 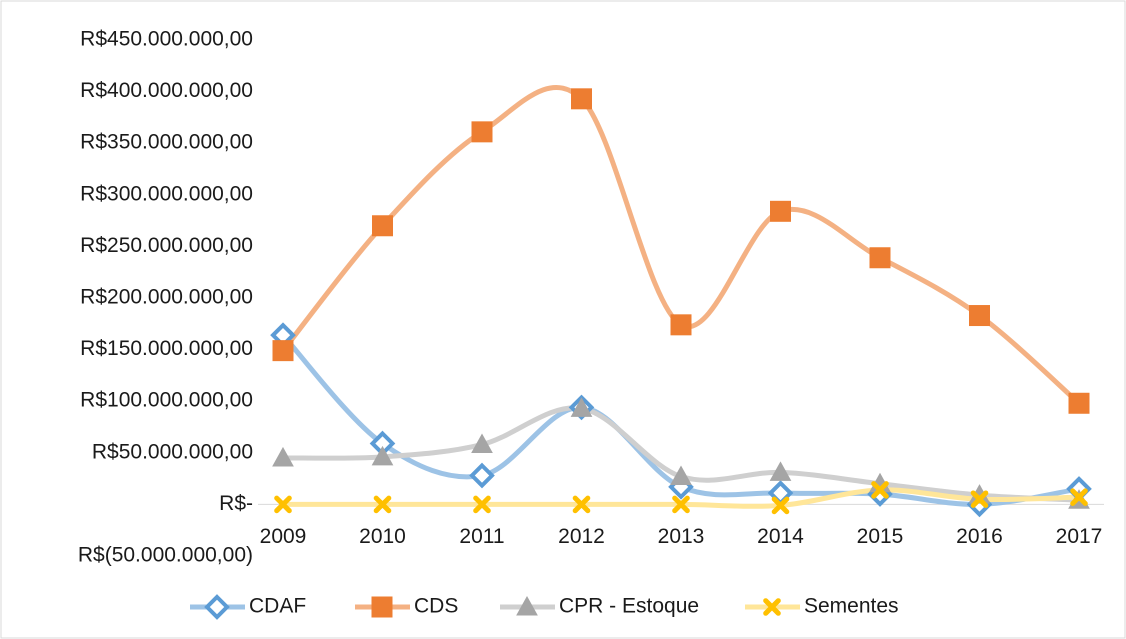 I want to click on legend-label: CDAF, so click(x=277, y=606).